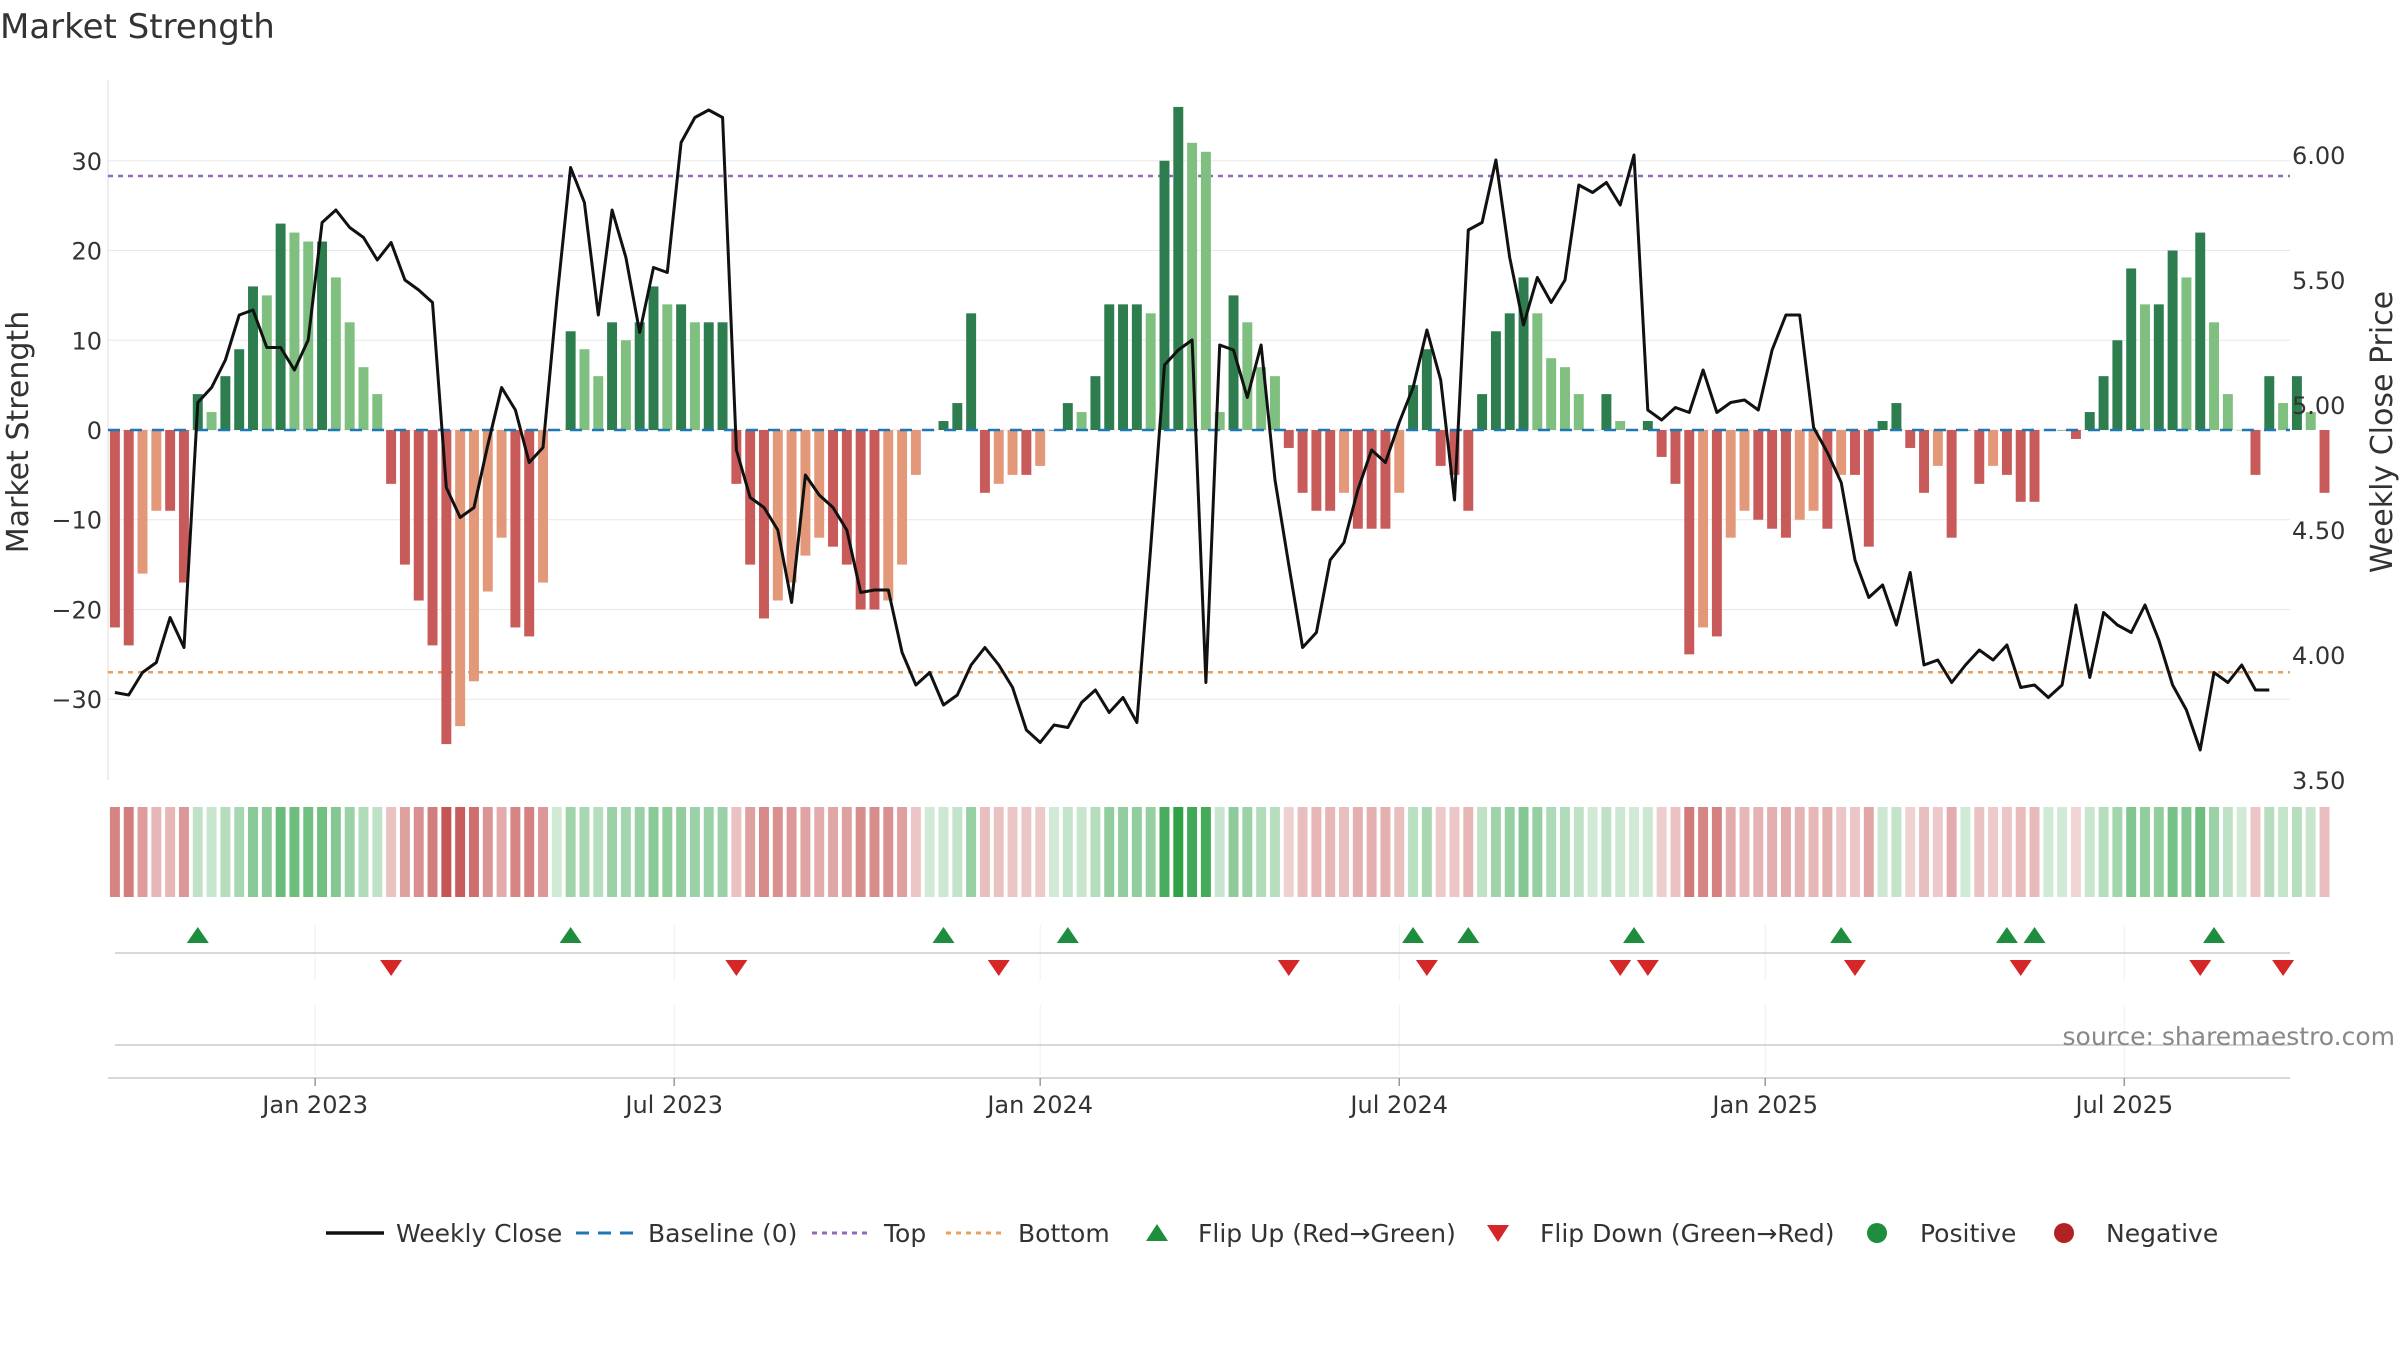 The width and height of the screenshot is (2400, 1350). What do you see at coordinates (1219, 852) in the screenshot?
I see `strength-heat-strip` at bounding box center [1219, 852].